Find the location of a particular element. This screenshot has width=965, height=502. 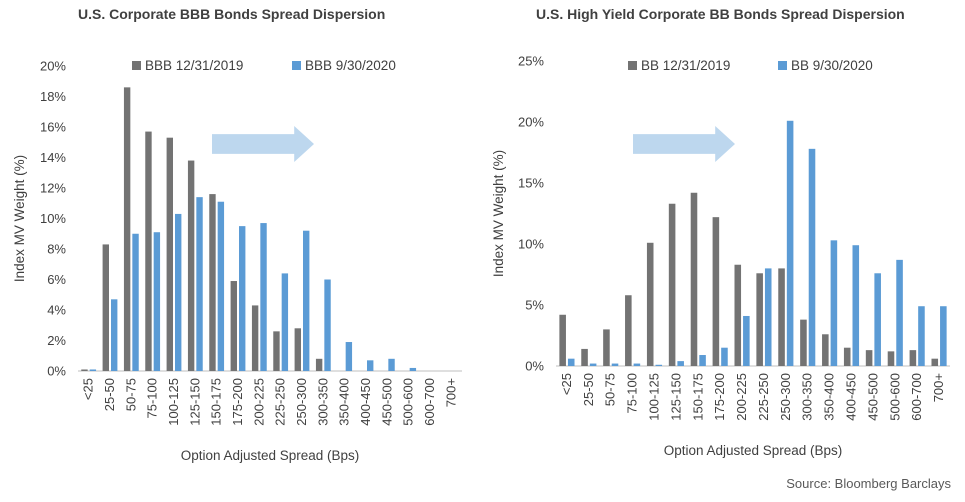

bb-category-label: 150-175 is located at coordinates (697, 397).